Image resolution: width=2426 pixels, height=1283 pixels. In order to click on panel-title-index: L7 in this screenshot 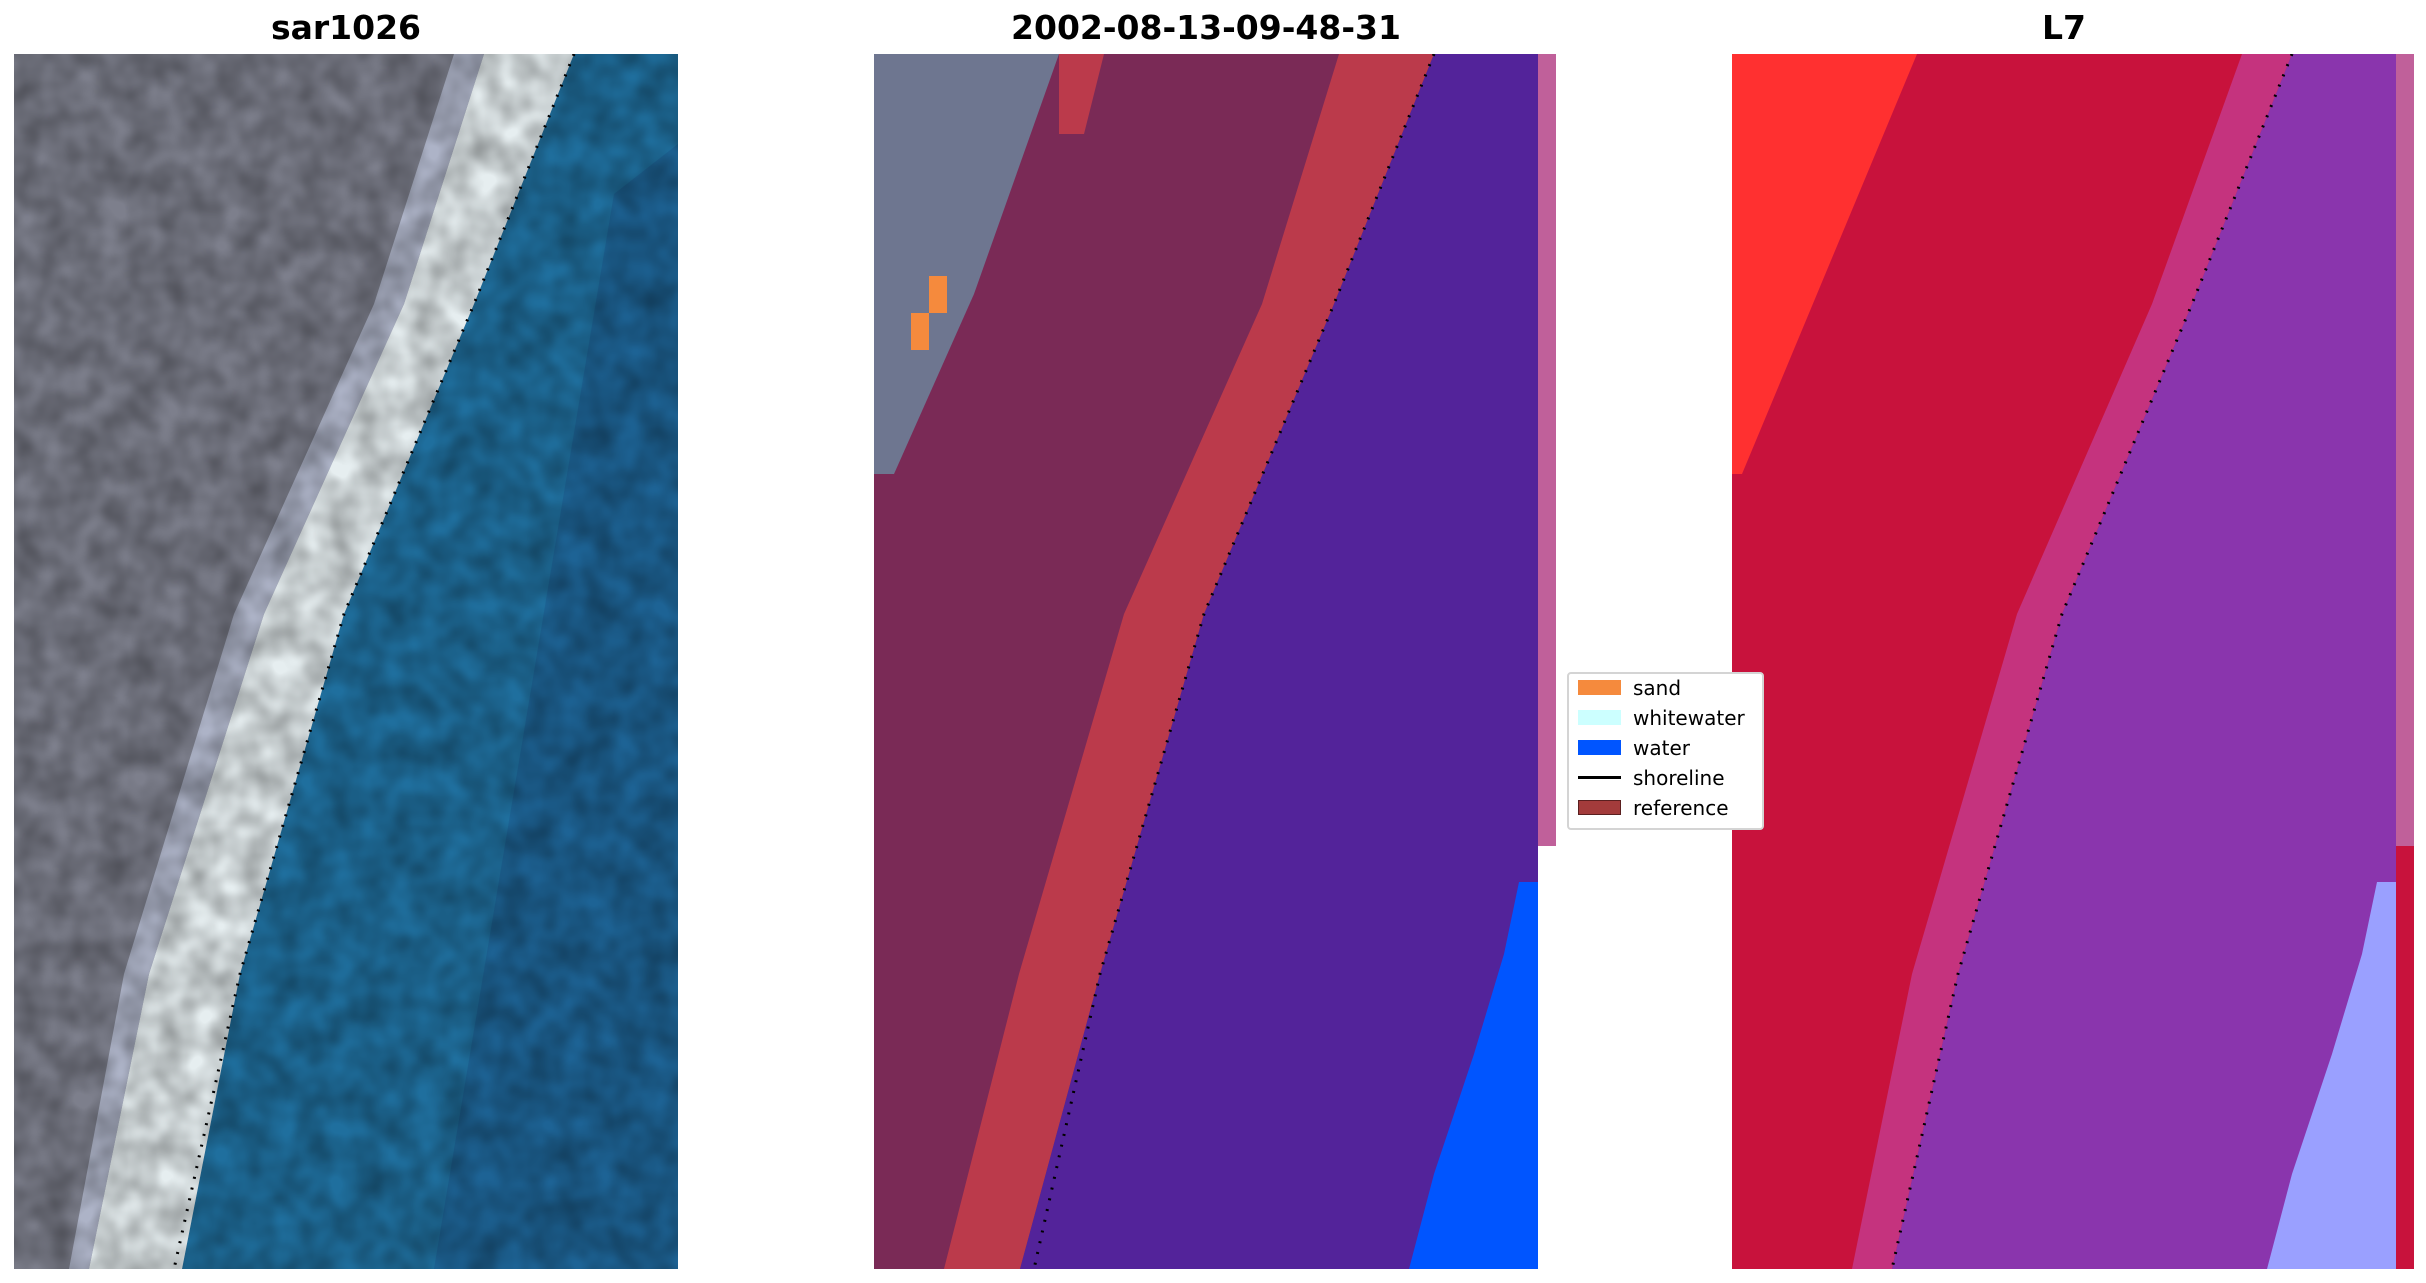, I will do `click(2064, 27)`.